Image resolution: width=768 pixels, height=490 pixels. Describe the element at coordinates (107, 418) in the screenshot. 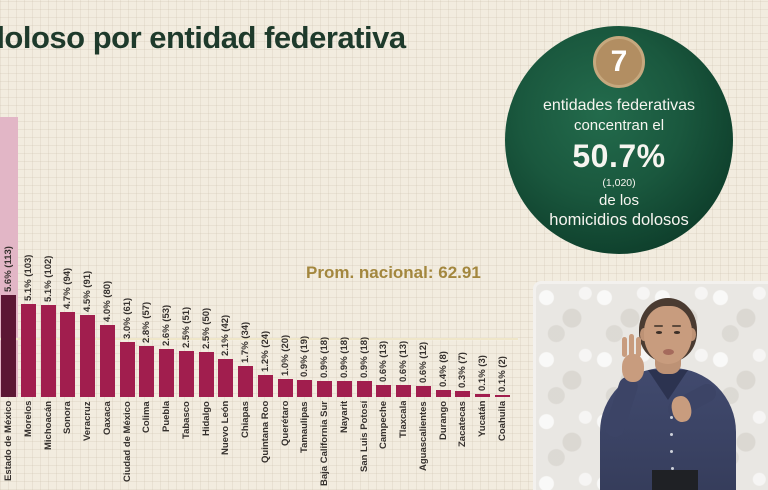

I see `bar-category-label: Oaxaca` at that location.